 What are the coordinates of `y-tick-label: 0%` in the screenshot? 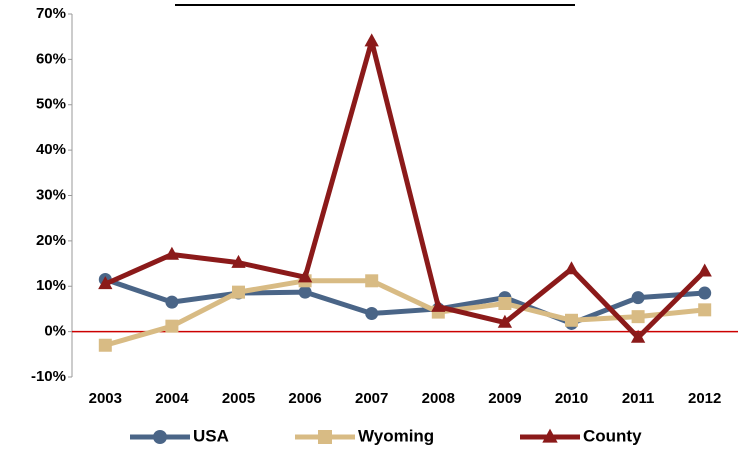 It's located at (55, 331).